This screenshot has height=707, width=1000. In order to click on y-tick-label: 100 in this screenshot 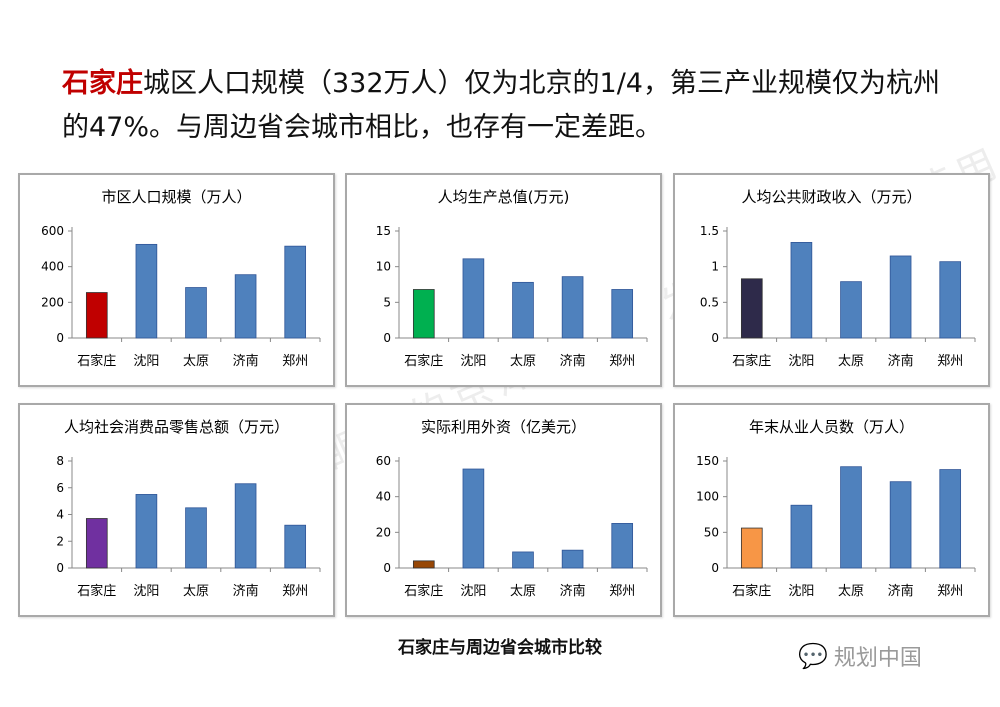, I will do `click(707, 497)`.